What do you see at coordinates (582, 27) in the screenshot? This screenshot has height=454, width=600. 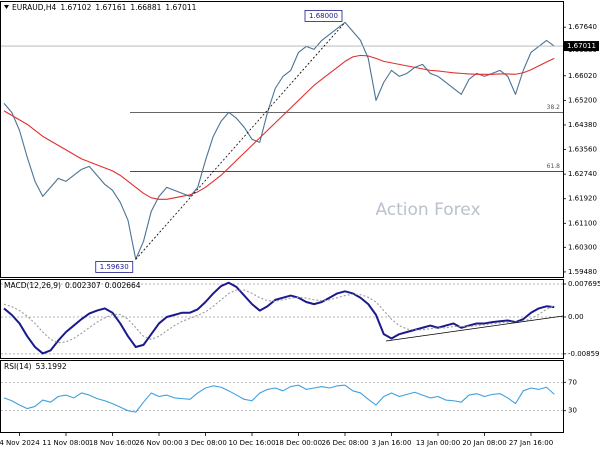 I see `y-tick-label: 1.67640` at bounding box center [582, 27].